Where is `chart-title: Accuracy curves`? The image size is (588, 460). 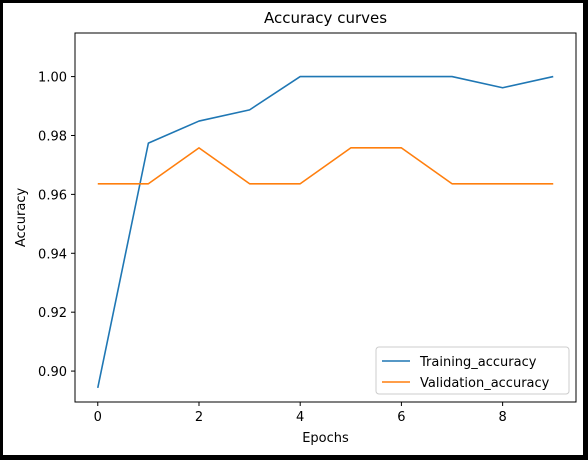
chart-title: Accuracy curves is located at coordinates (325, 18).